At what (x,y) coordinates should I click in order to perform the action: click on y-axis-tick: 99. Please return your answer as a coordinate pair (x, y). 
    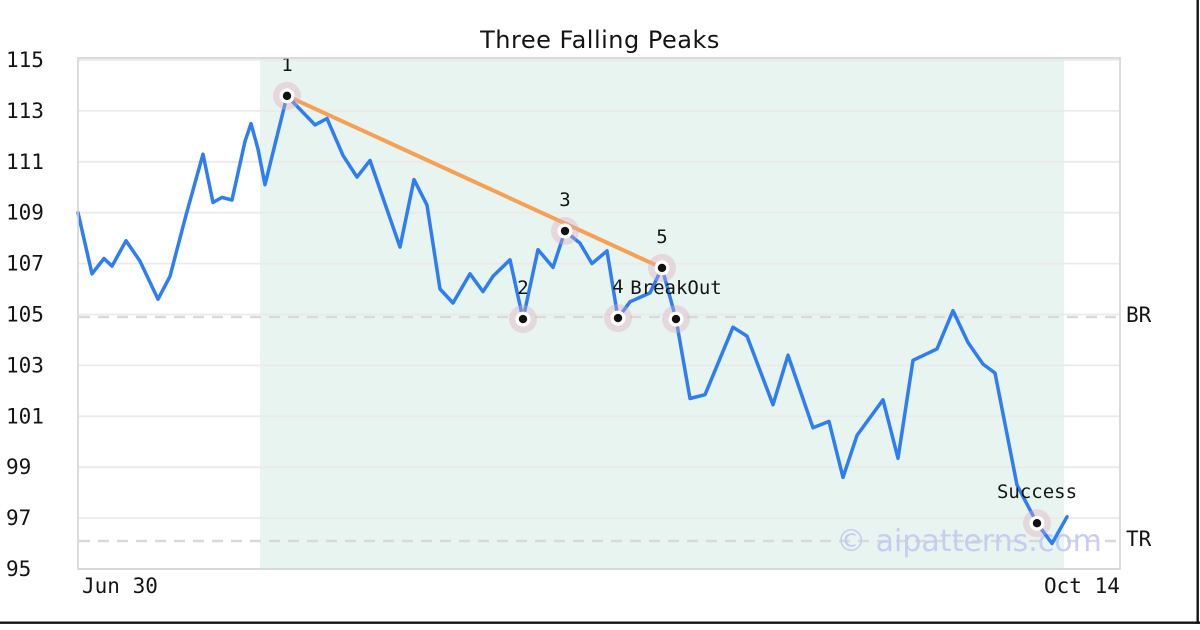
    Looking at the image, I should click on (18, 467).